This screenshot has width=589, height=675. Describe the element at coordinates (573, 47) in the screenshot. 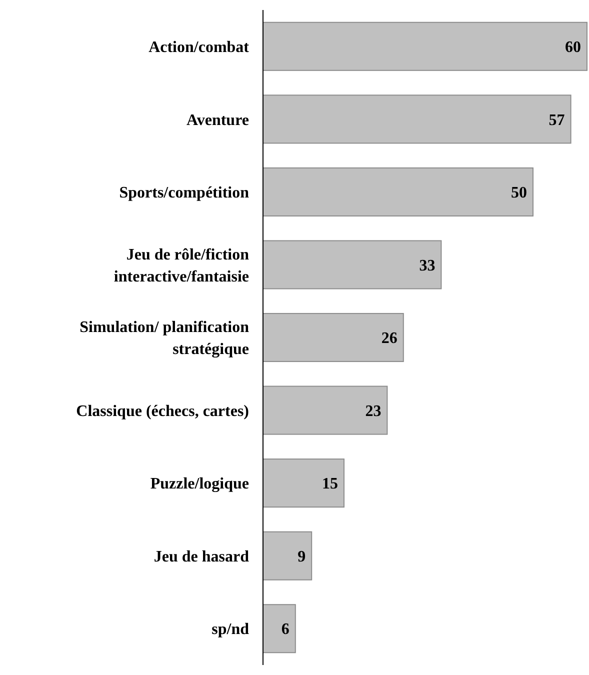

I see `data-label: 60` at that location.